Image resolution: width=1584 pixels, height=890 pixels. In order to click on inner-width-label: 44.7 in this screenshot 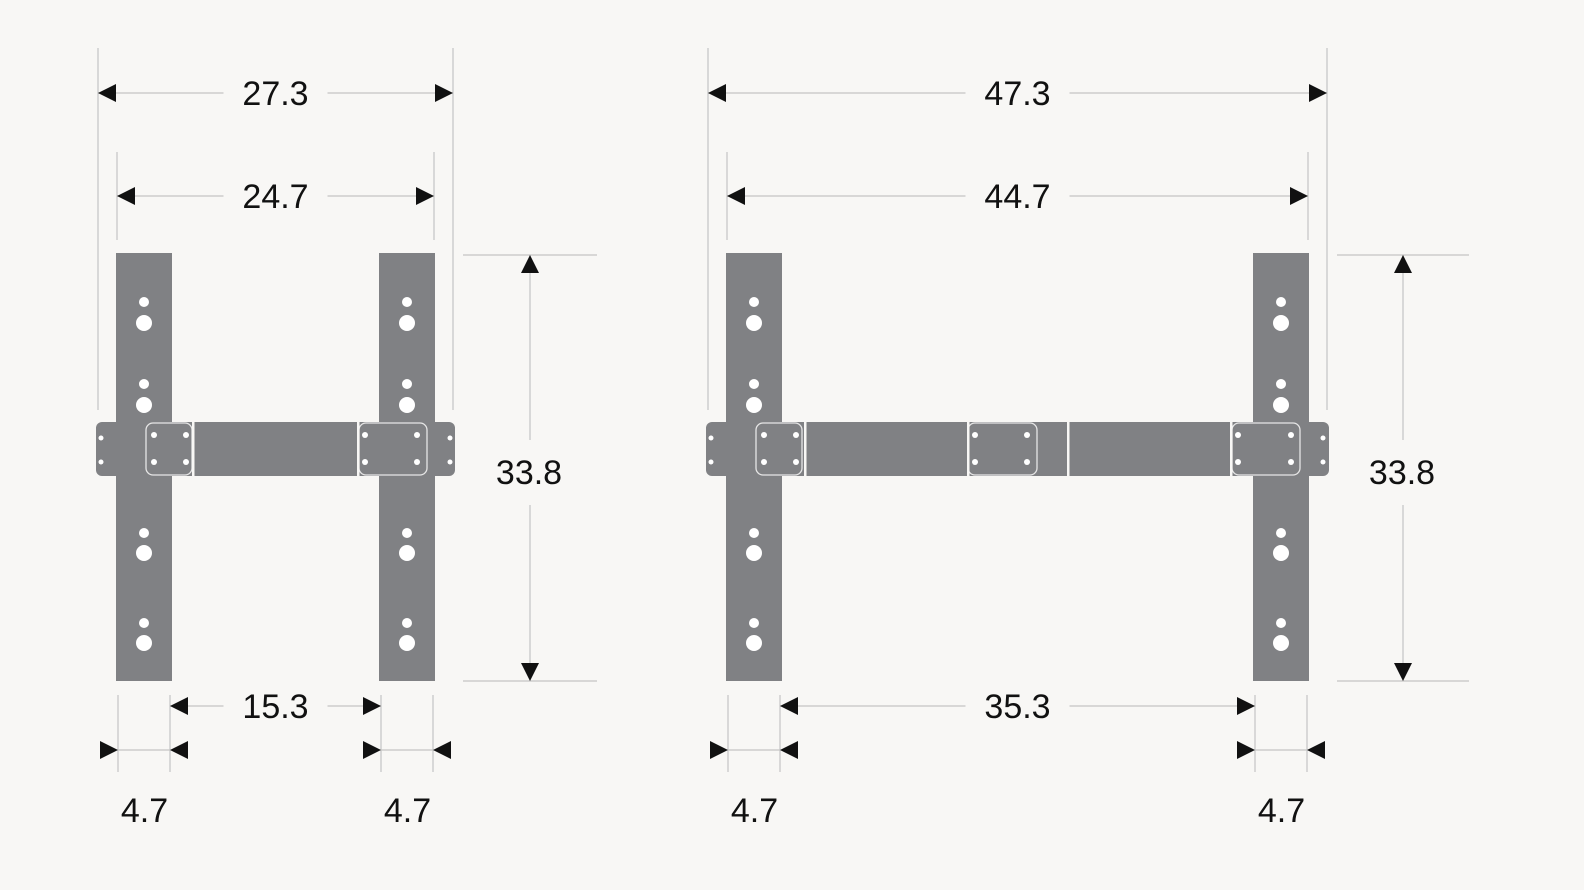, I will do `click(1017, 197)`.